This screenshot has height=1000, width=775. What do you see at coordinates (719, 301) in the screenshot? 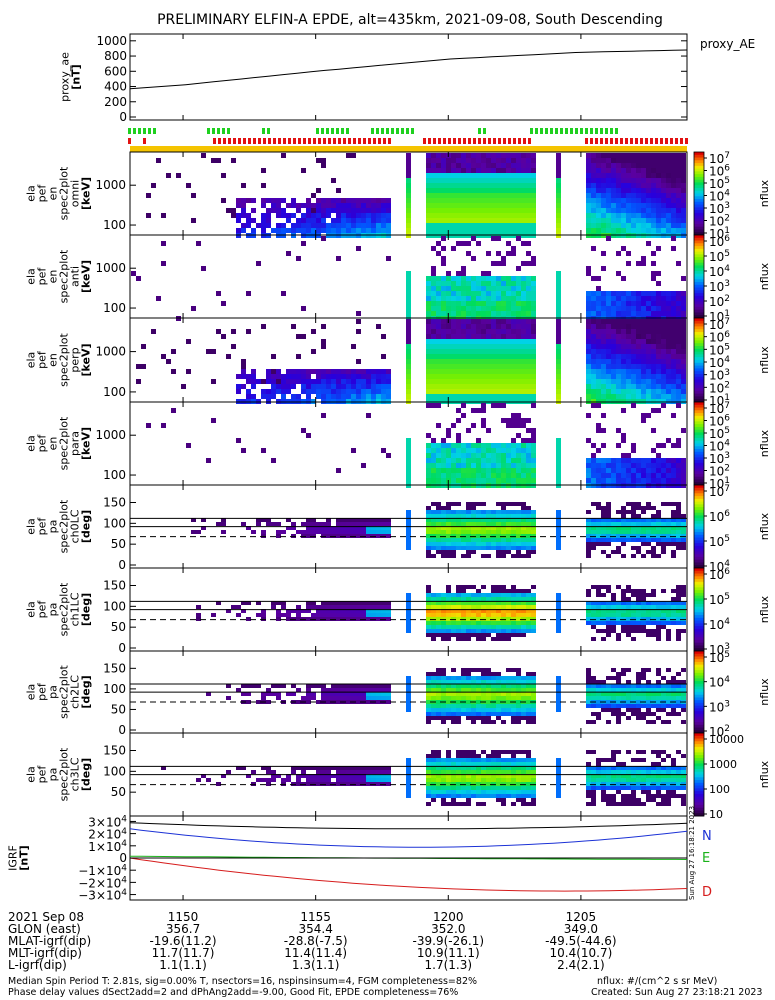
I see `cbar-tick-label: 102` at bounding box center [719, 301].